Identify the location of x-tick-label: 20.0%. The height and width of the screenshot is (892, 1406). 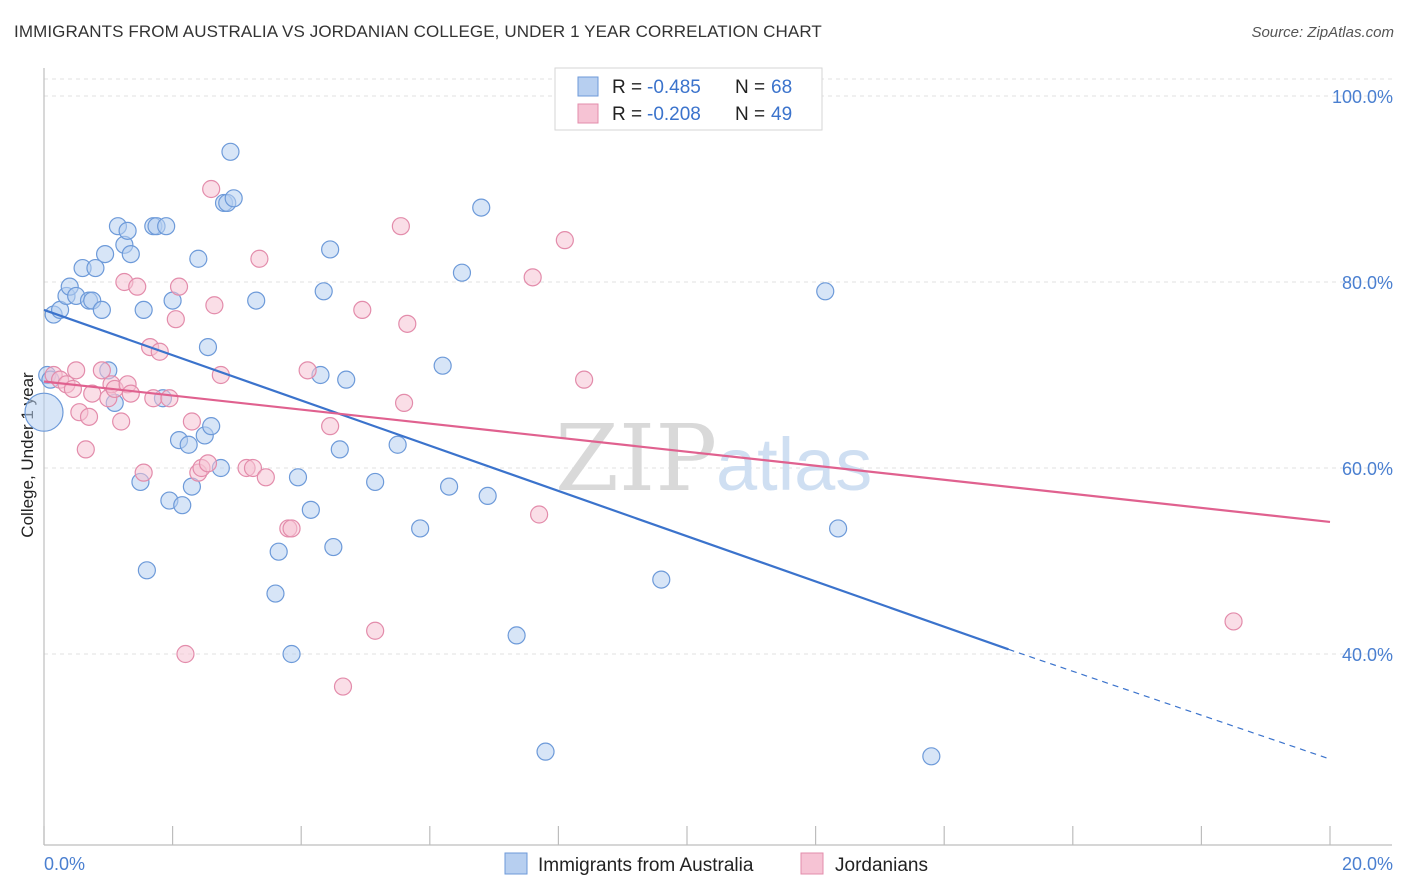
(1367, 864).